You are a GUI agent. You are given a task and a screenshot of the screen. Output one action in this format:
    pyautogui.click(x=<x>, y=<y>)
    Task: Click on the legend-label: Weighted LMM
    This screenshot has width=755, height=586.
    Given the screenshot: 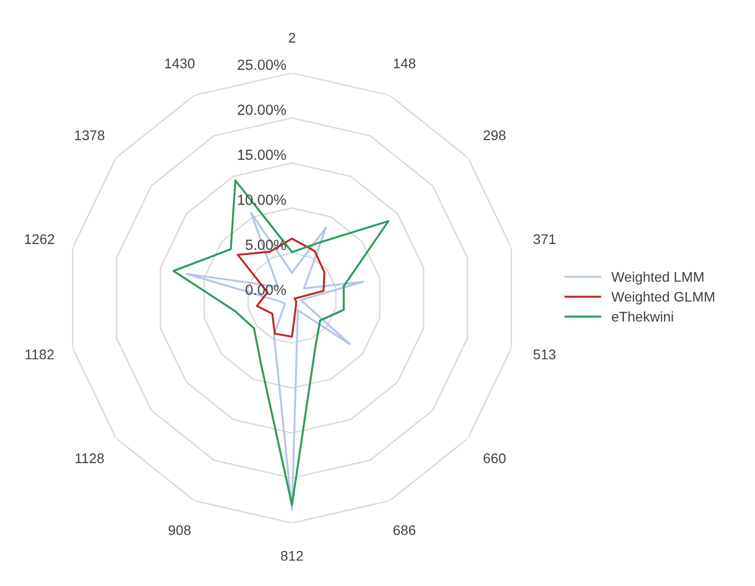 What is the action you would take?
    pyautogui.click(x=657, y=278)
    